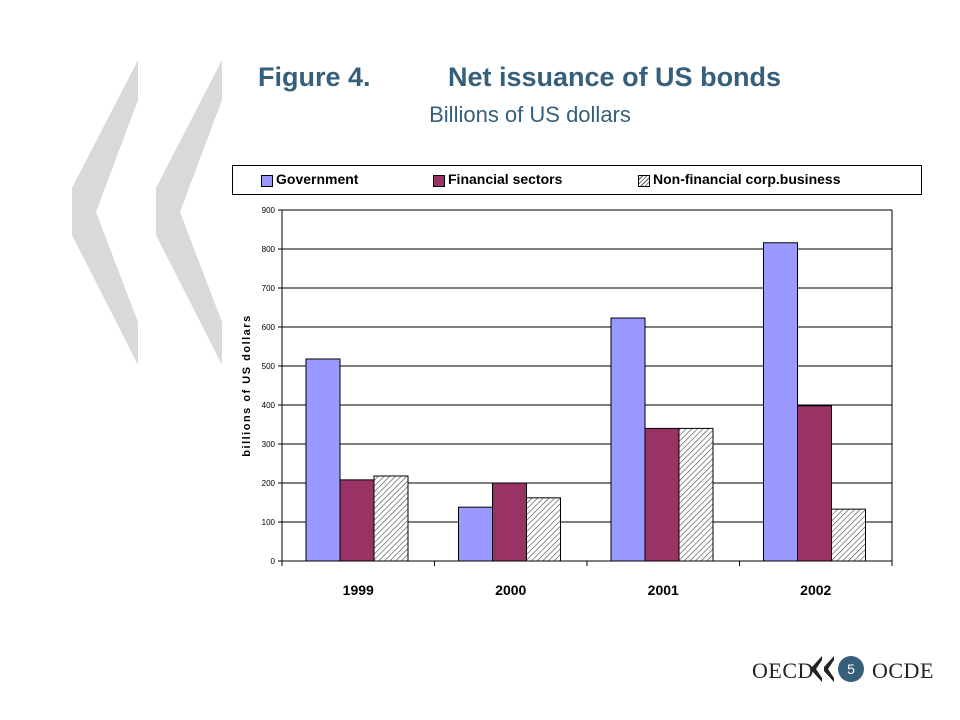 This screenshot has height=720, width=960. I want to click on logo-text-oecd: OECD, so click(783, 670).